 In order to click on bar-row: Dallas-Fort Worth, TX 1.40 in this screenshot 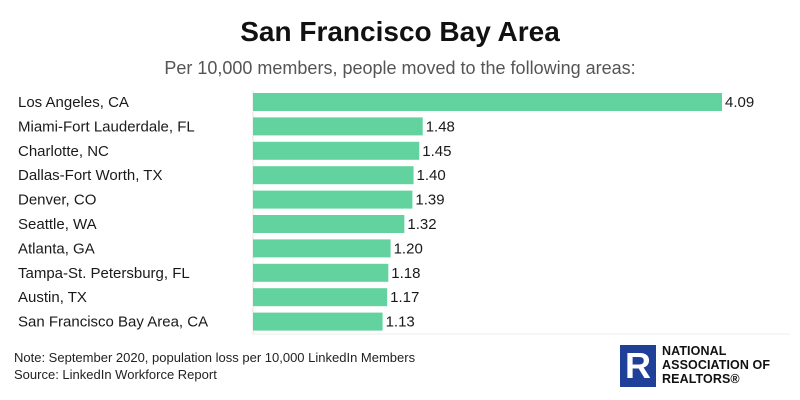, I will do `click(232, 175)`.